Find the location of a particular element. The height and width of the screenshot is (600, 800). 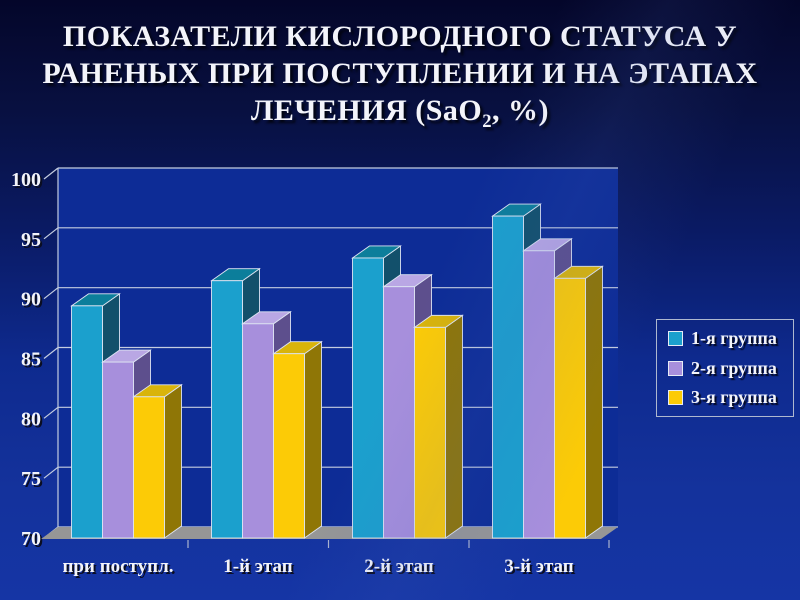

legend-label-1: 1-я группа is located at coordinates (734, 338).